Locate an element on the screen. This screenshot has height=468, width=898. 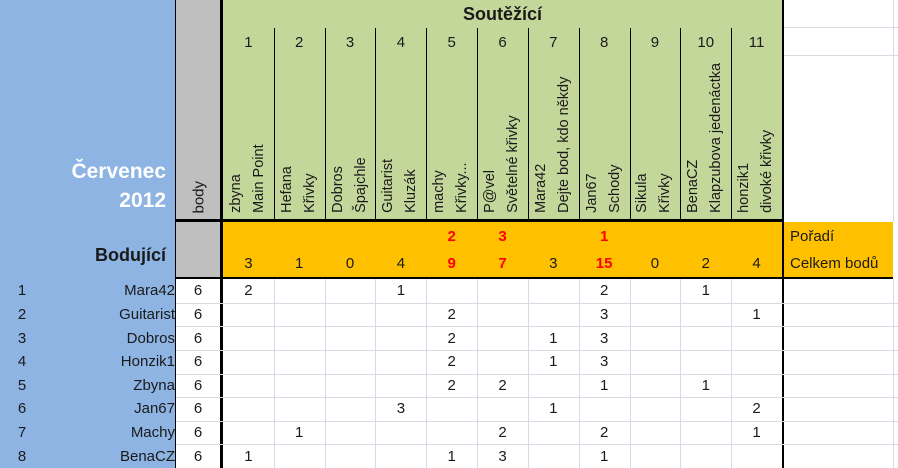
scorer-row-number: 3 is located at coordinates (22, 338).